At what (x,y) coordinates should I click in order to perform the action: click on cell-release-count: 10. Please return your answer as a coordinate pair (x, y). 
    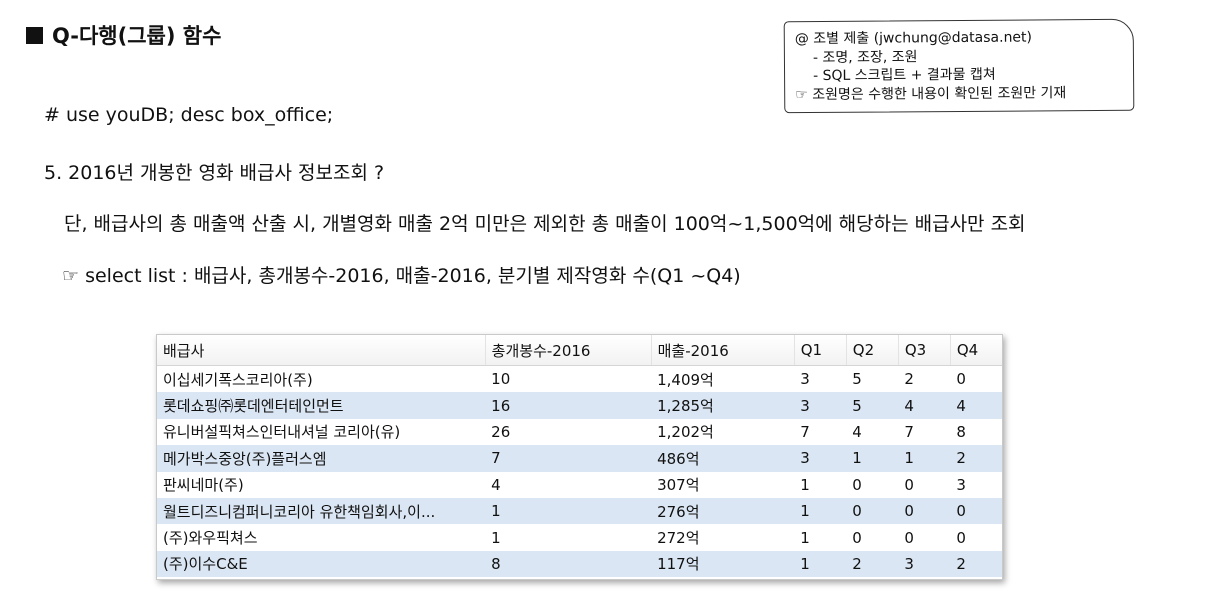
    Looking at the image, I should click on (501, 379).